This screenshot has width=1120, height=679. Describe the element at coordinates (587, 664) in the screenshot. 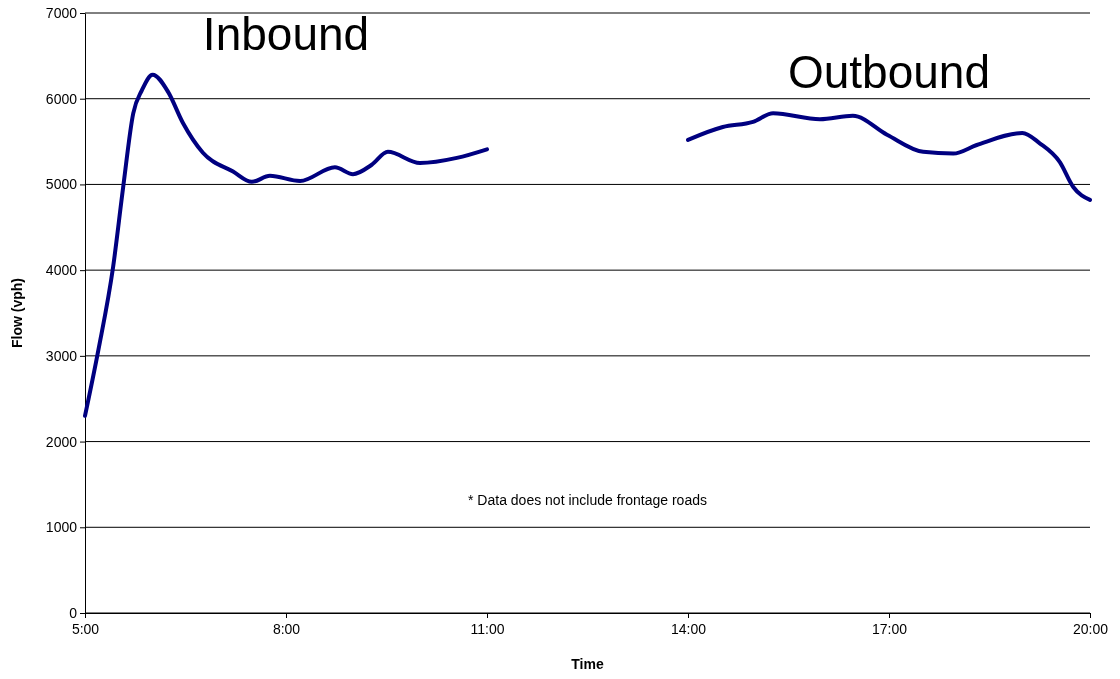

I see `x-axis-title: Time` at that location.